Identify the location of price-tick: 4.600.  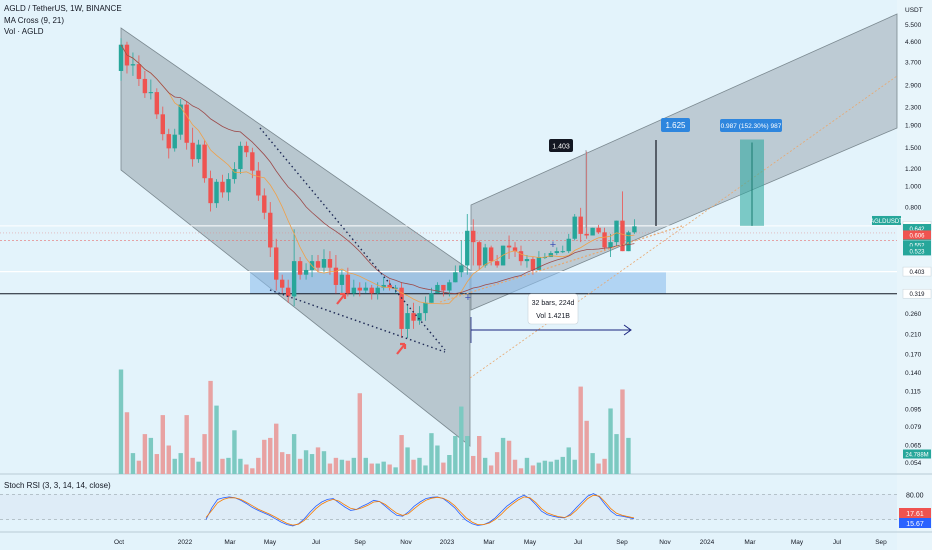
(913, 42).